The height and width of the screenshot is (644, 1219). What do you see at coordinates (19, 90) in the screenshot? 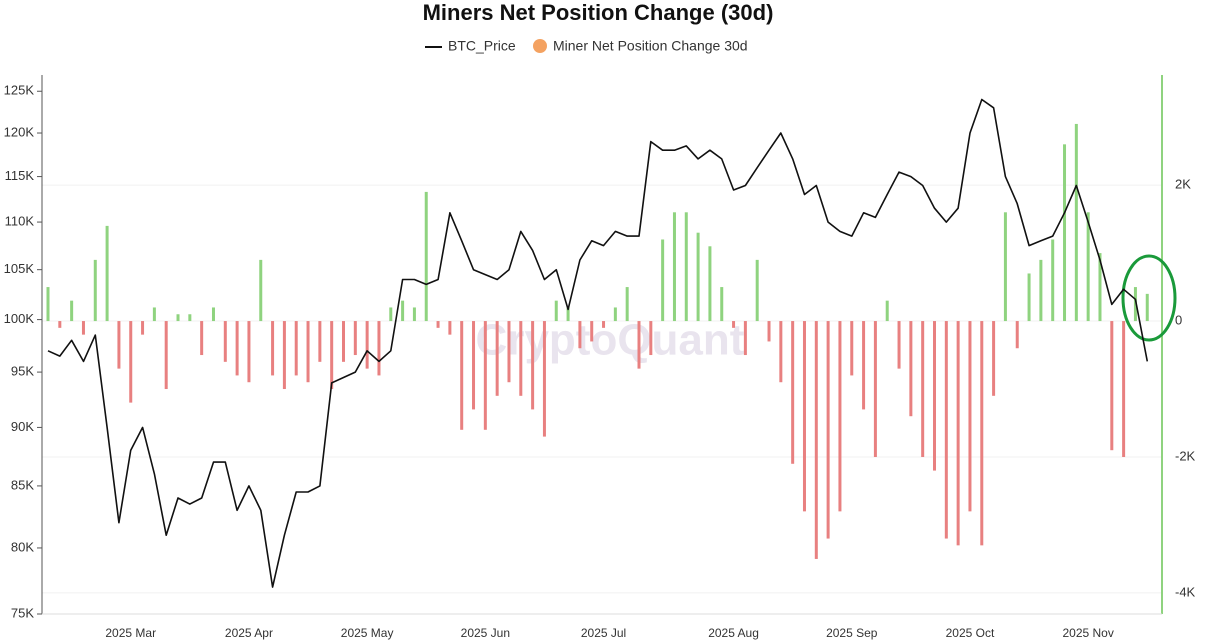
I see `y-tick-label: 125K` at bounding box center [19, 90].